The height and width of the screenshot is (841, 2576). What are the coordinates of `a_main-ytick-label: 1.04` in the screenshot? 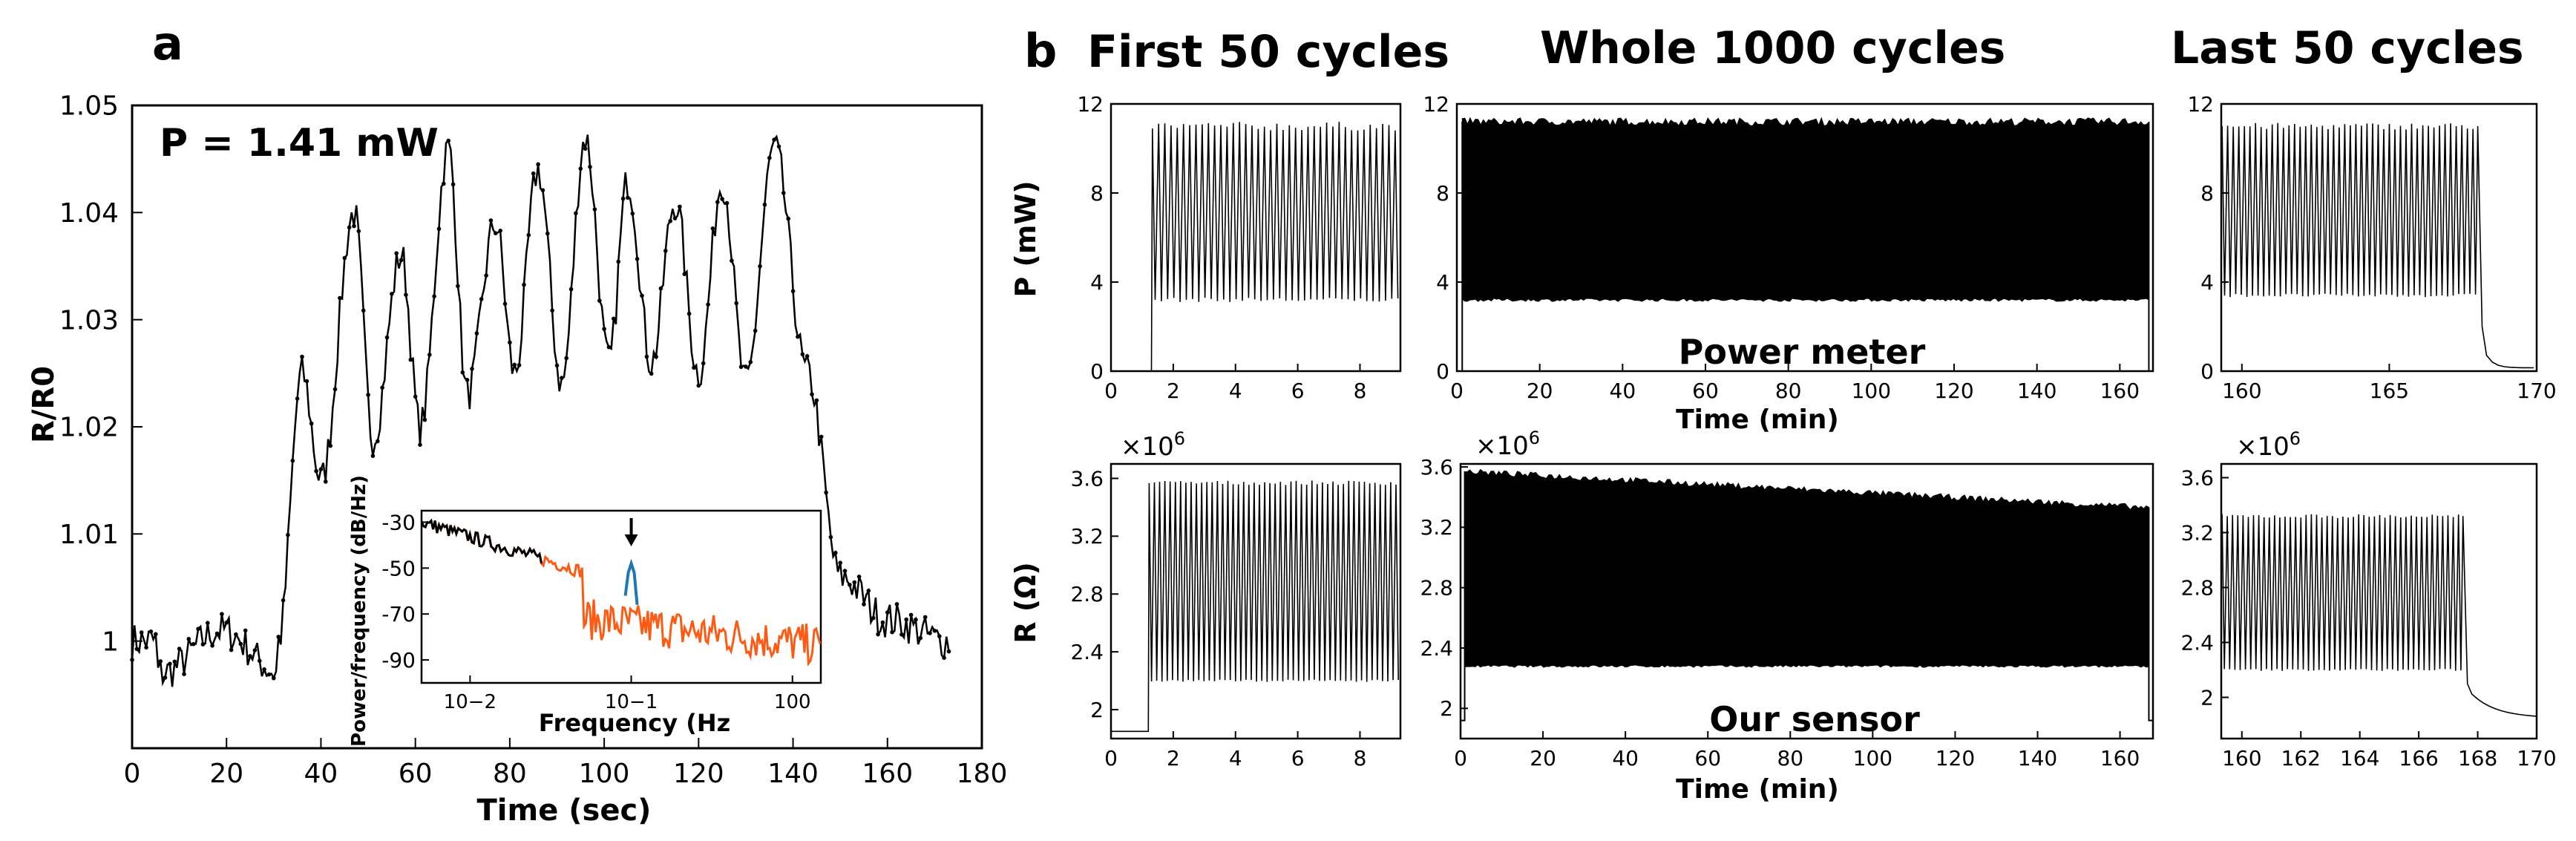 It's located at (89, 214).